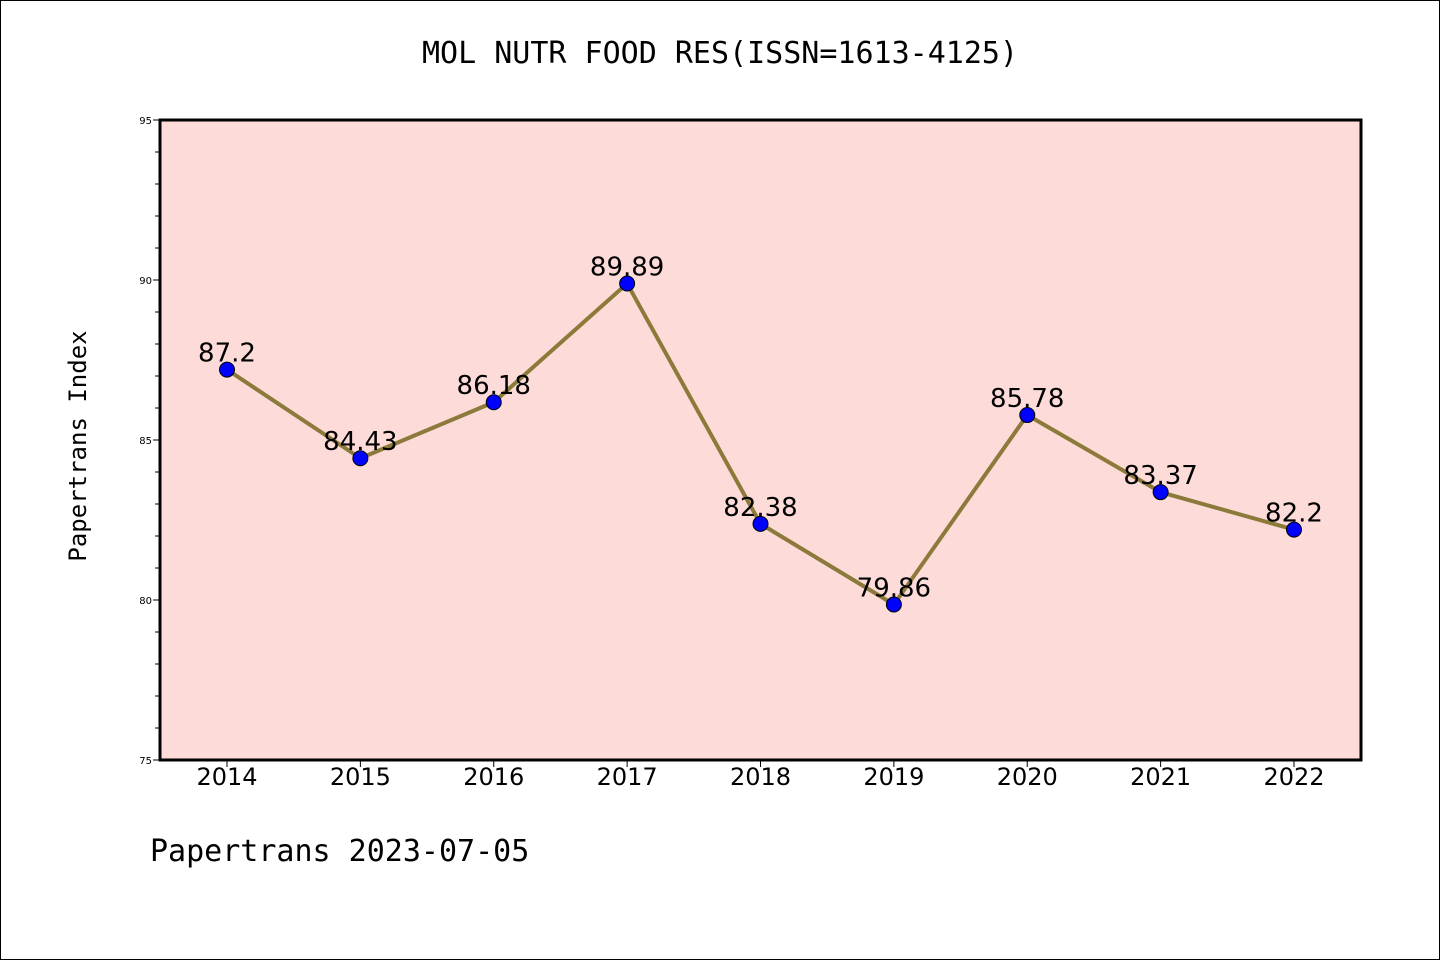 Image resolution: width=1440 pixels, height=960 pixels. Describe the element at coordinates (227, 354) in the screenshot. I see `data-label: 87.2` at that location.